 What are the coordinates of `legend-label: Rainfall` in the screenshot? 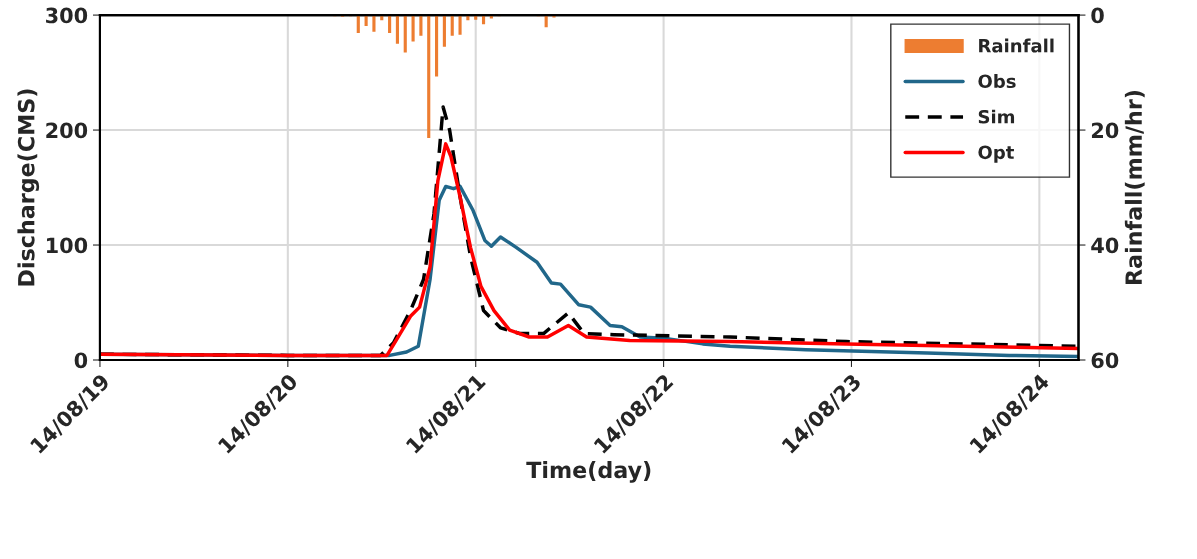 It's located at (1016, 45).